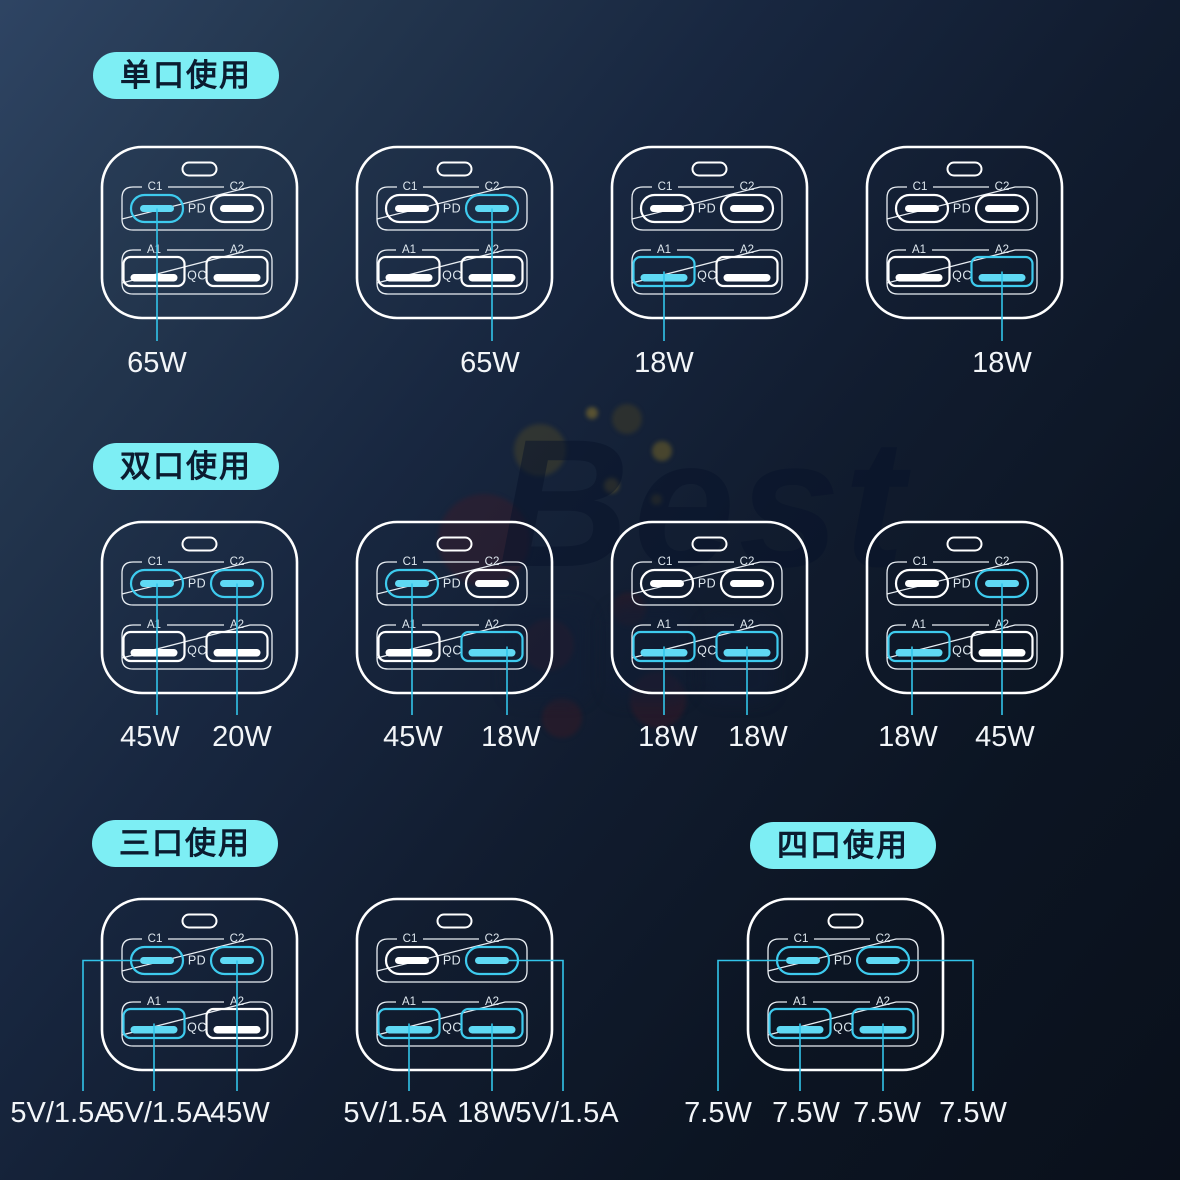 The height and width of the screenshot is (1180, 1180). I want to click on section-badge-single-port: 单口使用, so click(186, 75).